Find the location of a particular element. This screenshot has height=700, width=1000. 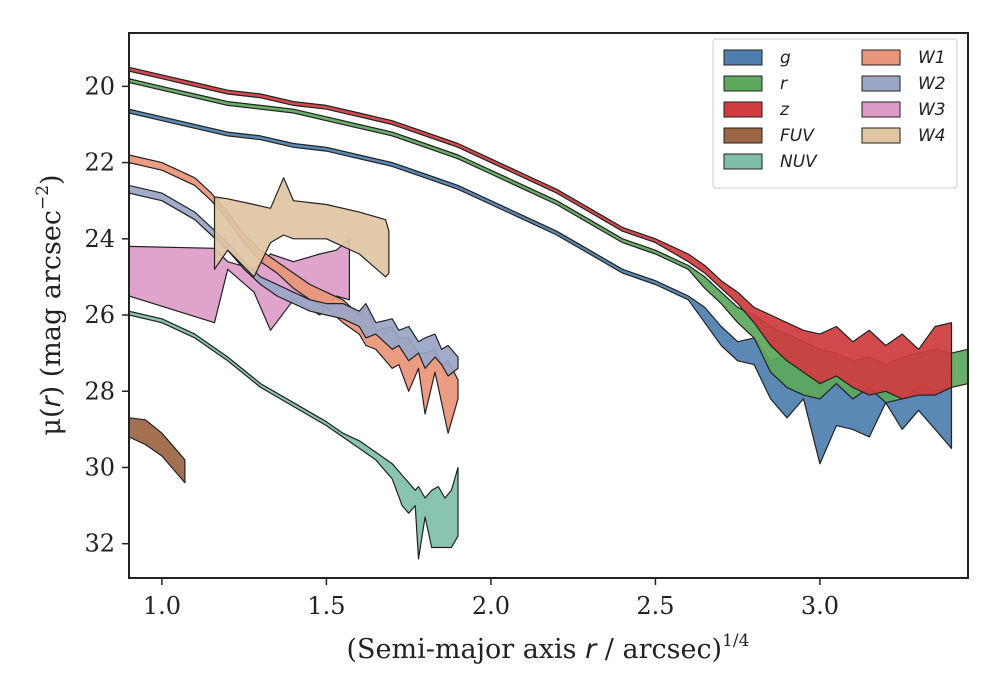

y-axis-title: μ(r) (mag arcsec−2) is located at coordinates (50, 304).